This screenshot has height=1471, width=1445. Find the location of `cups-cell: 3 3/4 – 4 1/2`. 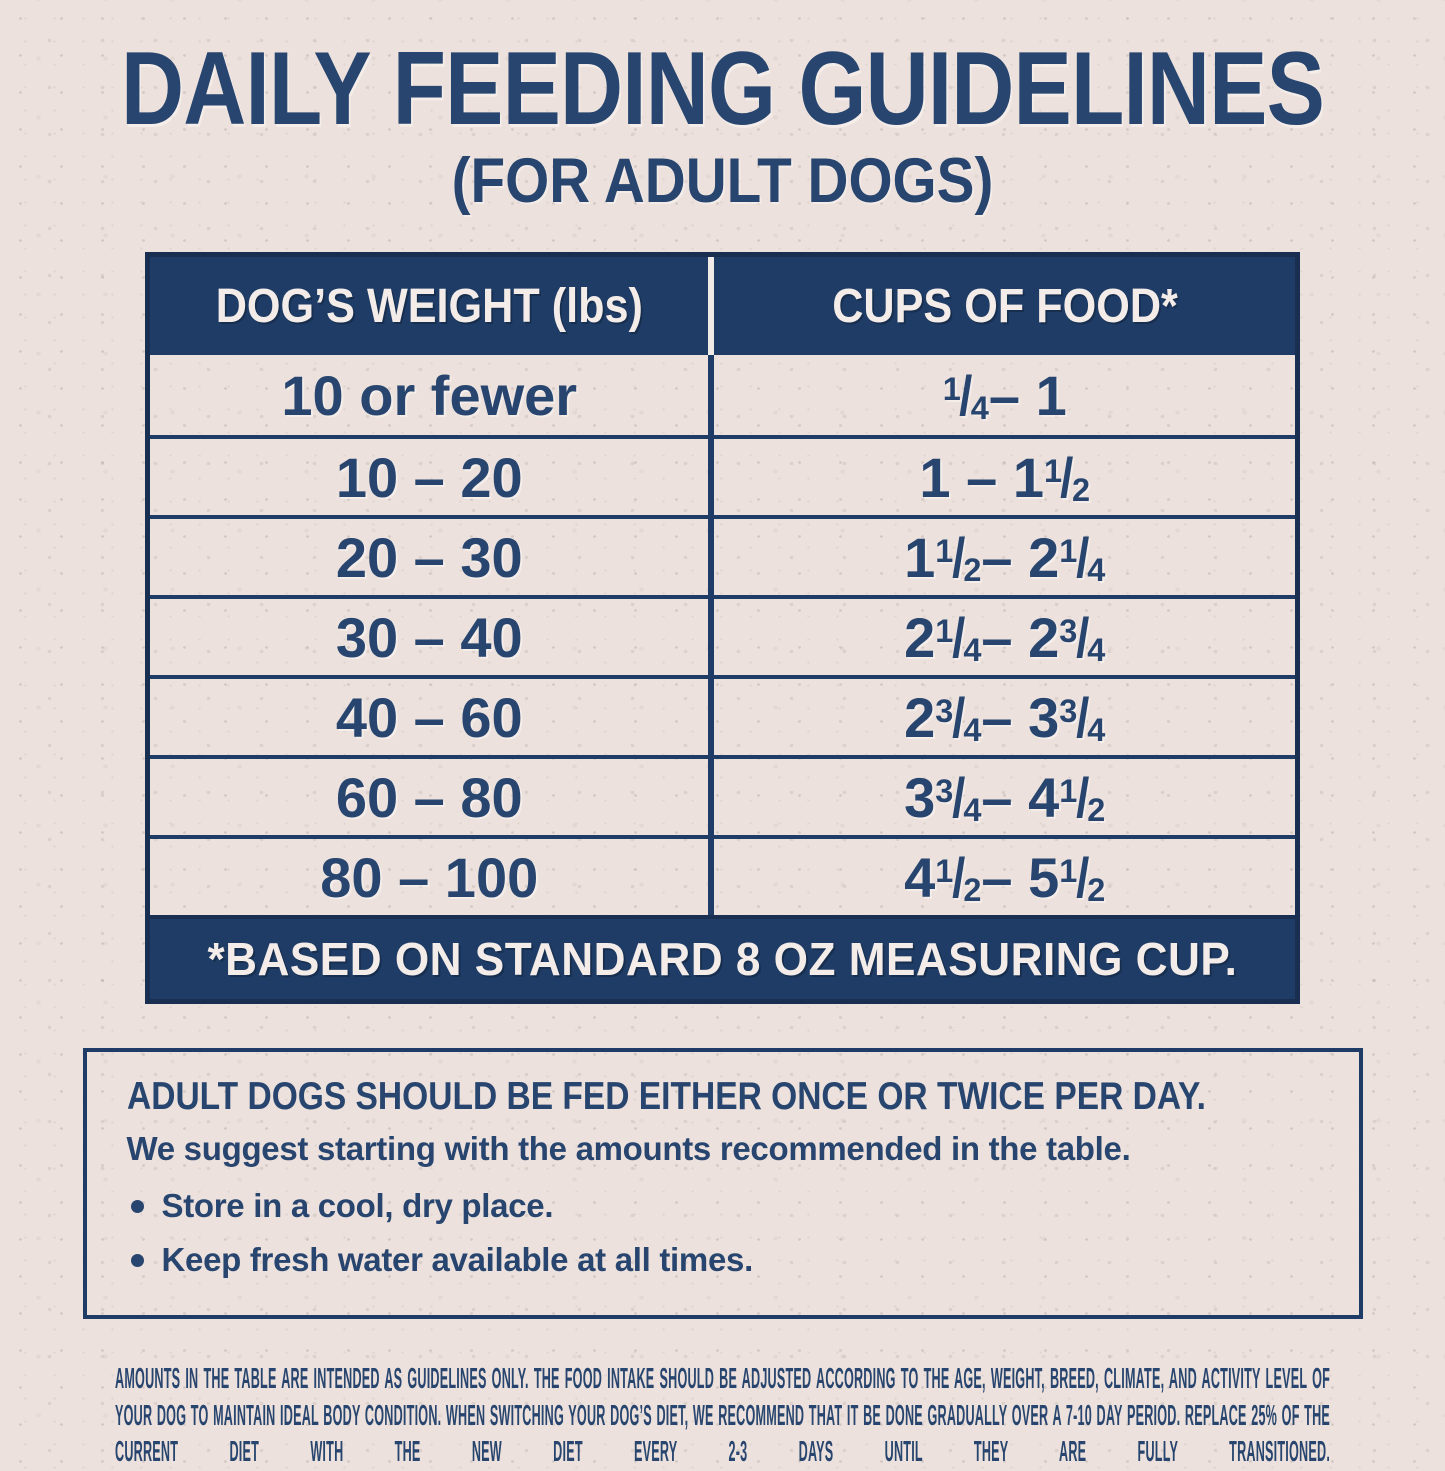

cups-cell: 3 3/4 – 4 1/2 is located at coordinates (1005, 797).